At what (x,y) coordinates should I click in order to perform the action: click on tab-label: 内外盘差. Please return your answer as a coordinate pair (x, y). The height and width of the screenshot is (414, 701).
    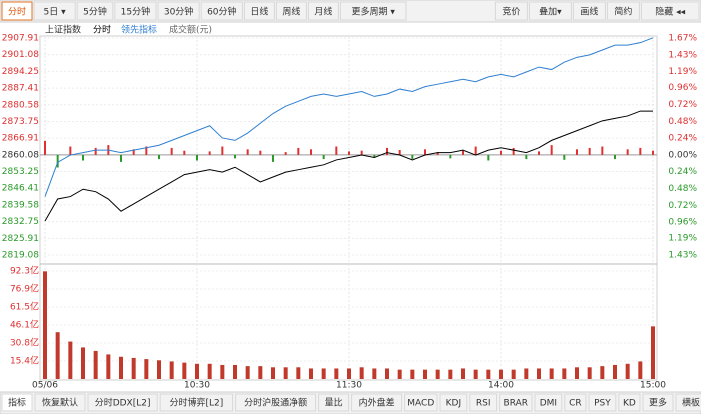
    Looking at the image, I should click on (377, 403).